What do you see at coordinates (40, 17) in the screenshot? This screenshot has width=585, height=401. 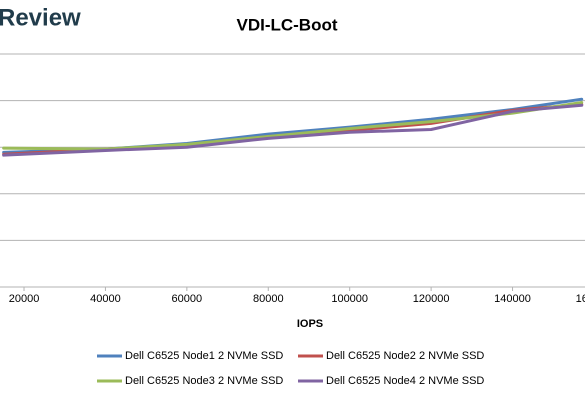 I see `brand: Review` at bounding box center [40, 17].